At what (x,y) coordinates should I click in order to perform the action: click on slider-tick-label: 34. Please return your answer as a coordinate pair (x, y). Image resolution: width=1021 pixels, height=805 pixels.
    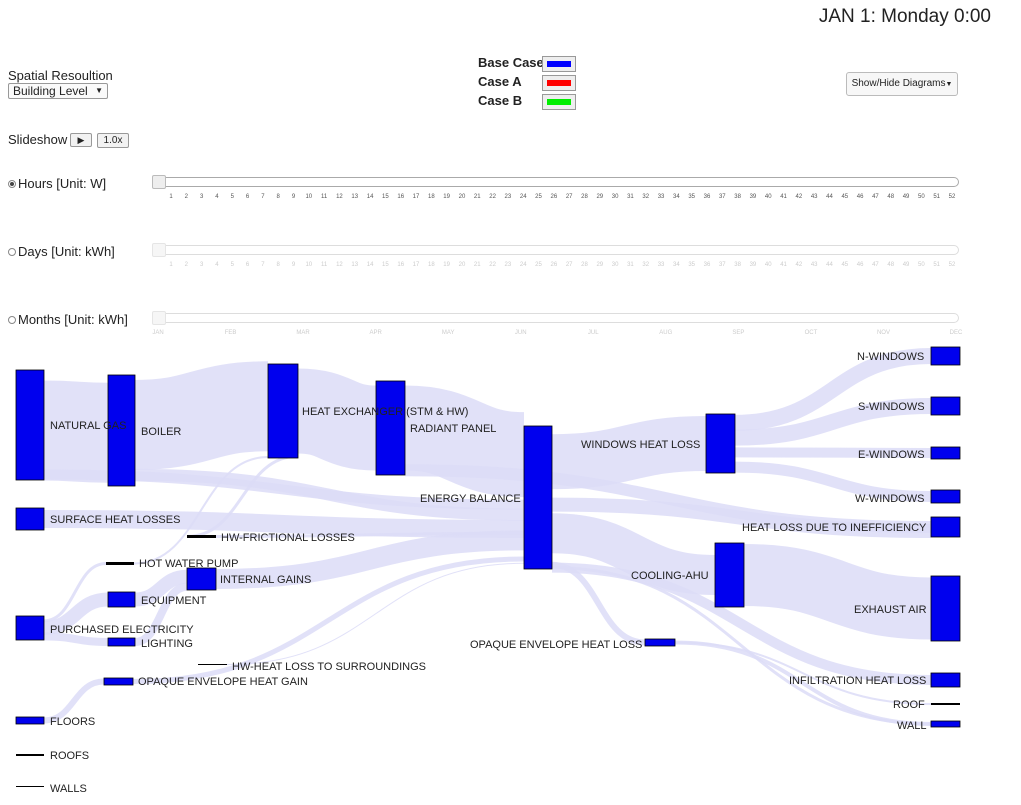
    Looking at the image, I should click on (676, 265).